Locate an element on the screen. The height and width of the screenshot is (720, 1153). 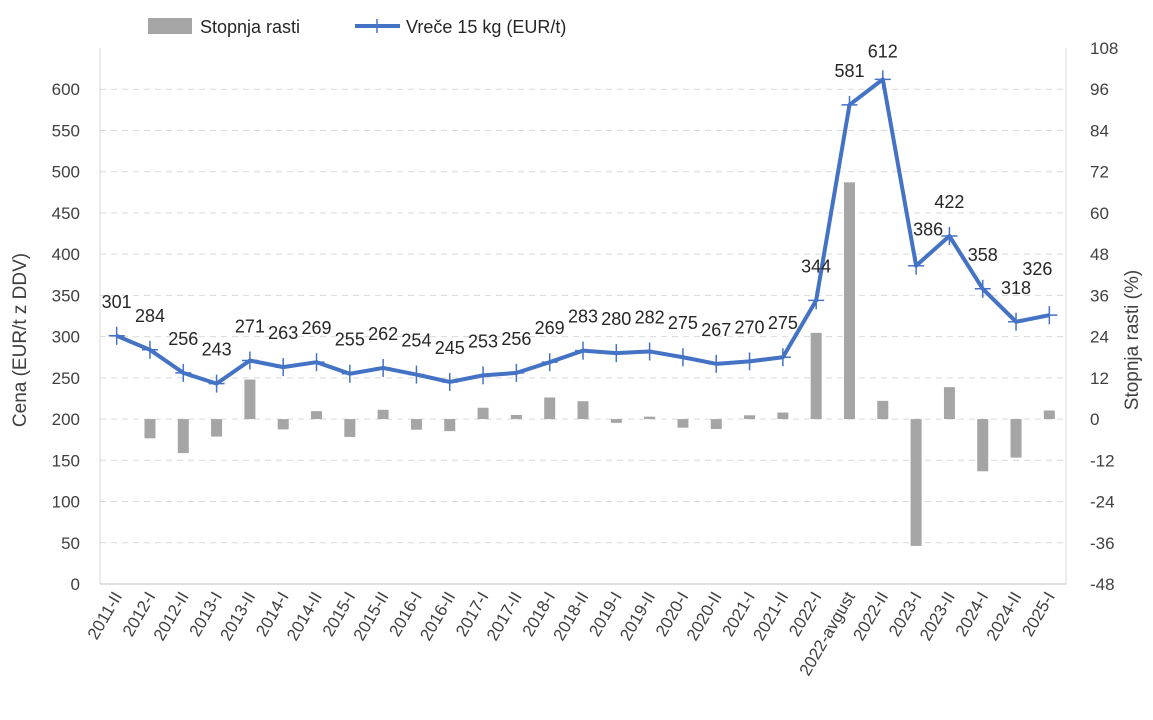
y-right-tick-label: 96 is located at coordinates (1099, 89).